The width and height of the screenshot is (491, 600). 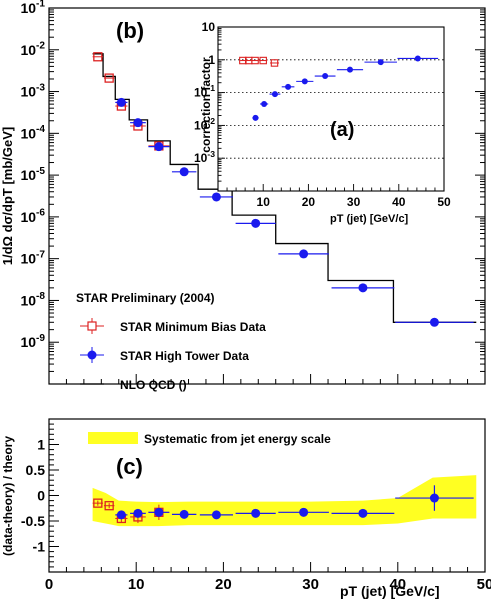 What do you see at coordinates (309, 202) in the screenshot?
I see `x-tick-label-a: 20` at bounding box center [309, 202].